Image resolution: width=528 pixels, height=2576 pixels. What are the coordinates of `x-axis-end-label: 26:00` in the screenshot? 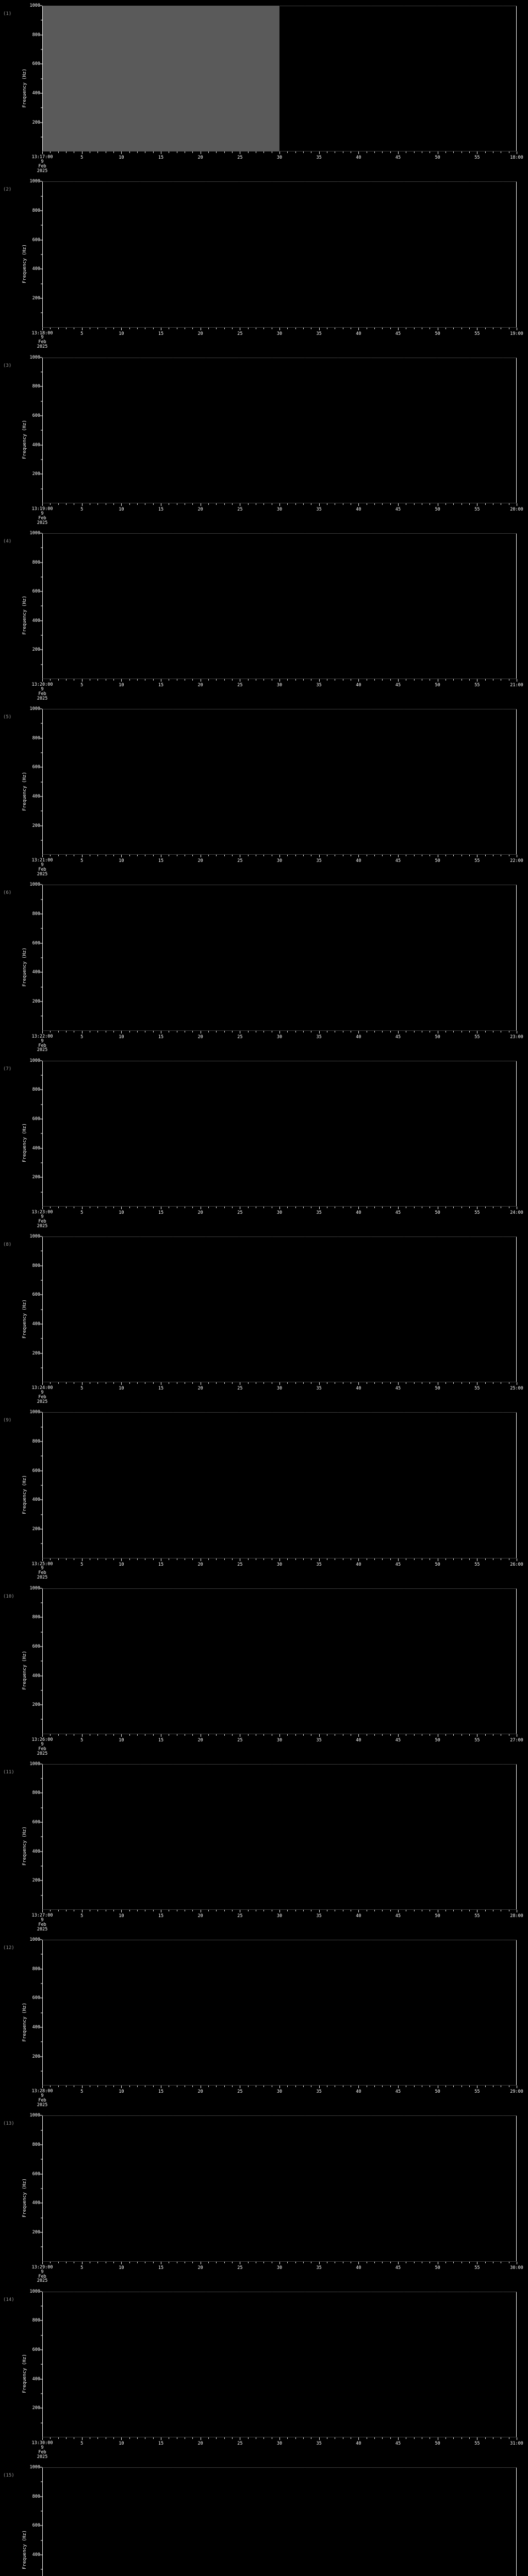 It's located at (516, 1564).